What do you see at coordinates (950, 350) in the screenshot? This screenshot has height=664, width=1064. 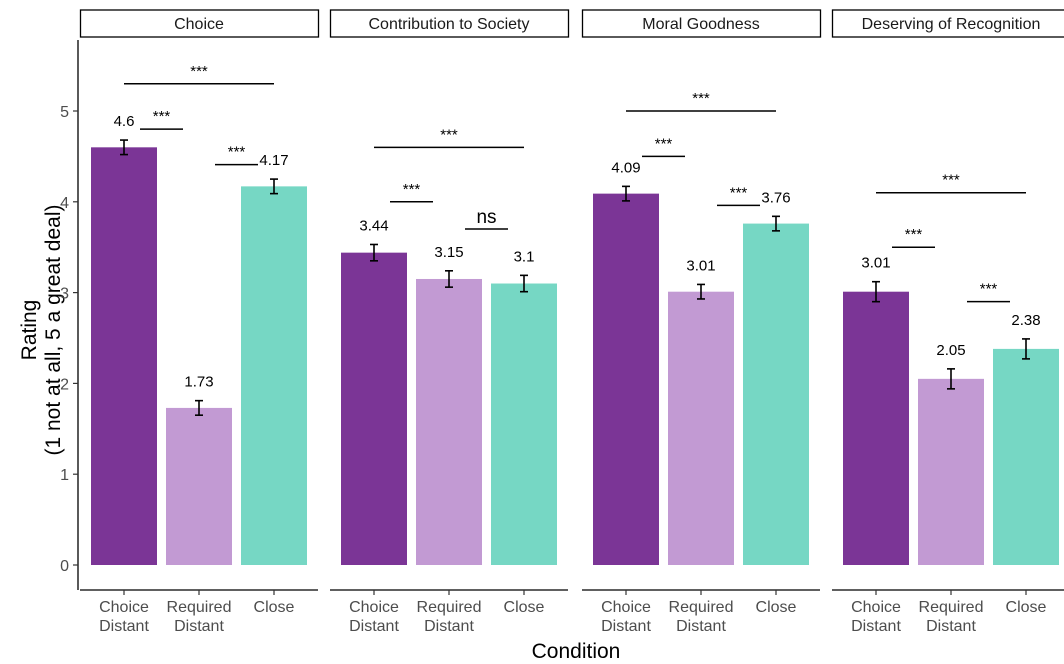 I see `data-label: 2.05` at bounding box center [950, 350].